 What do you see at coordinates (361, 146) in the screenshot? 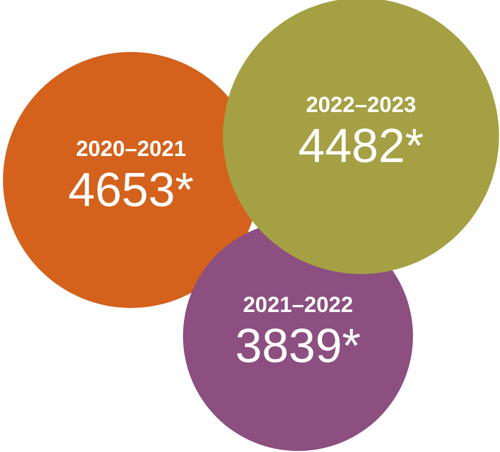
I see `data-label: 4482*` at bounding box center [361, 146].